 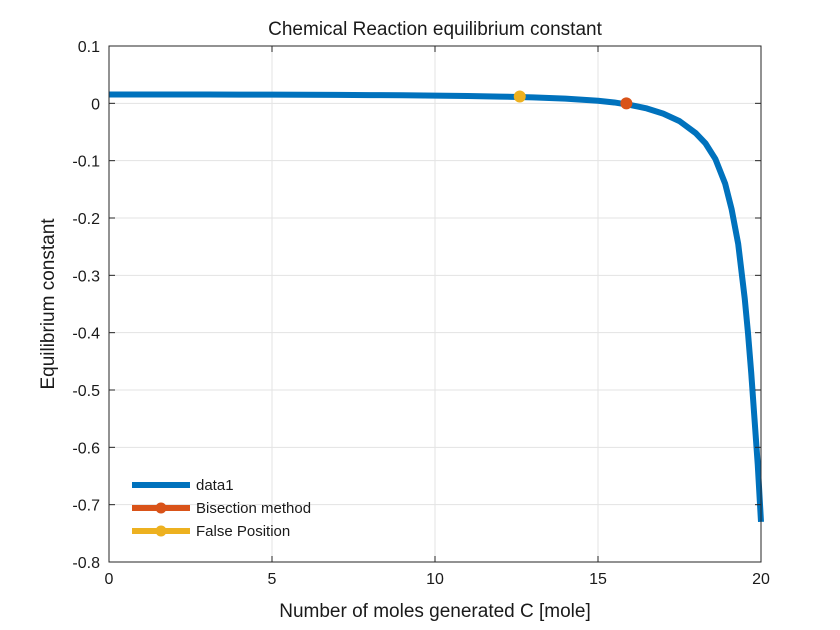 I want to click on legend-label: Bisection method, so click(x=253, y=508).